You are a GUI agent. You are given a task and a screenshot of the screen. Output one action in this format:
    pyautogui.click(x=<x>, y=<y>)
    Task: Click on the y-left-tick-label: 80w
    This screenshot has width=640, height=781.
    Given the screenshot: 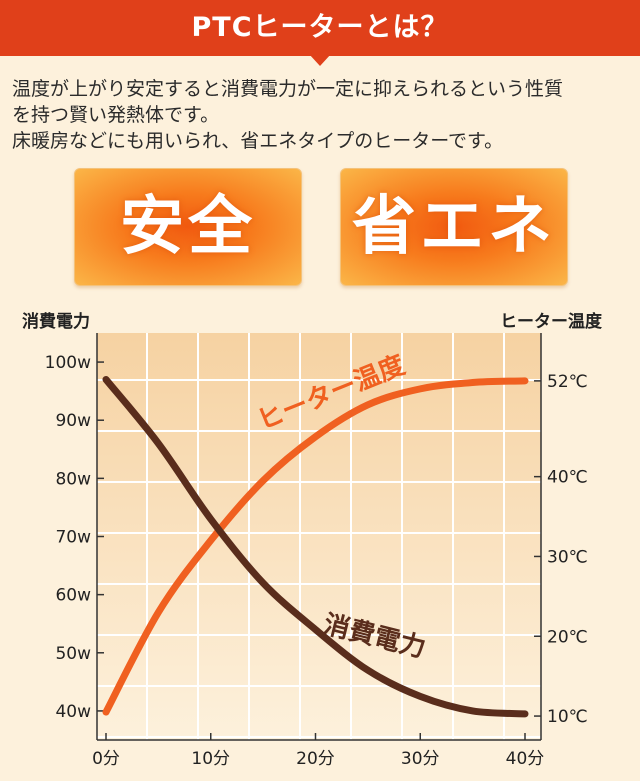 What is the action you would take?
    pyautogui.click(x=73, y=479)
    